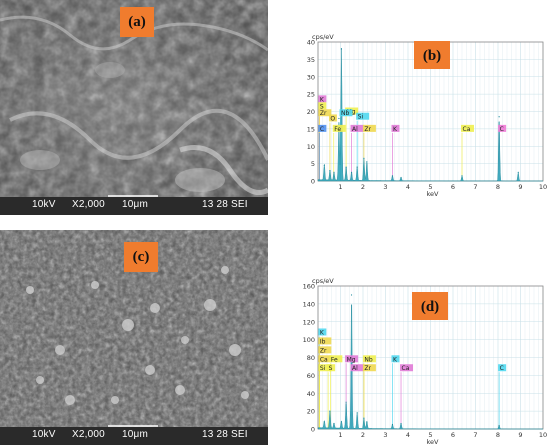 The width and height of the screenshot is (550, 445). I want to click on element-tag-text: Si, so click(323, 368).